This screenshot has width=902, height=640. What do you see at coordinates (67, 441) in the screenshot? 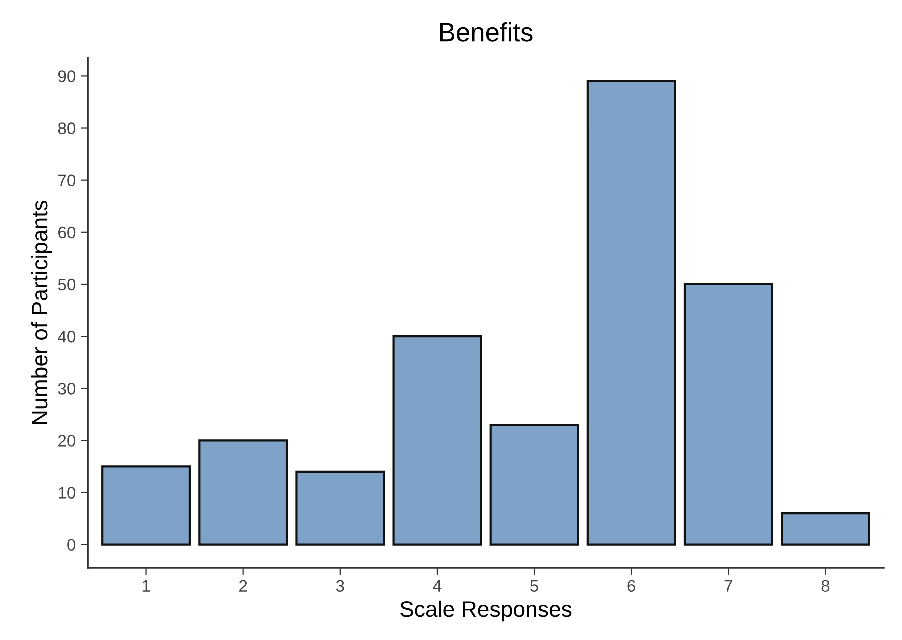
I see `y-tick-label: 20` at bounding box center [67, 441].